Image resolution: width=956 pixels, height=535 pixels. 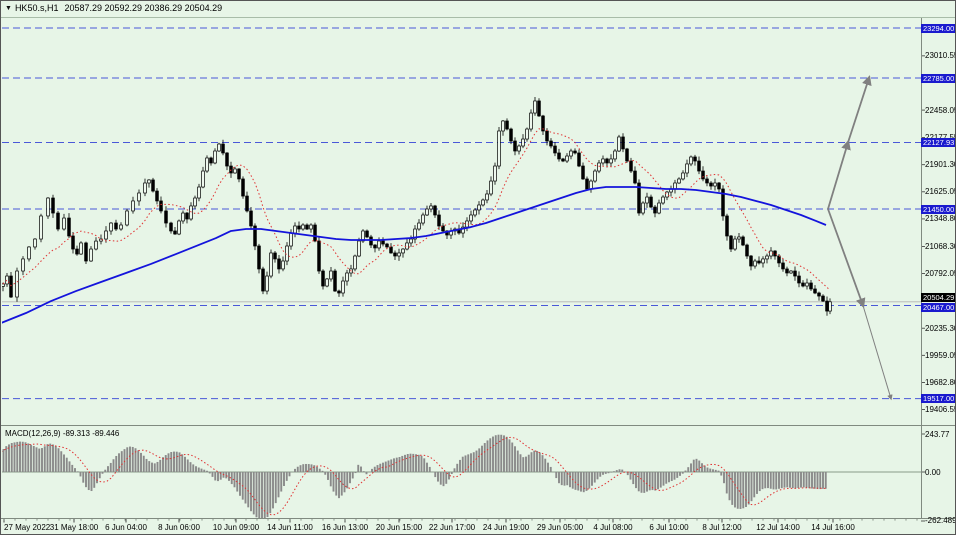 I want to click on time-axis-label: 20 Jun 15:00, so click(x=399, y=527).